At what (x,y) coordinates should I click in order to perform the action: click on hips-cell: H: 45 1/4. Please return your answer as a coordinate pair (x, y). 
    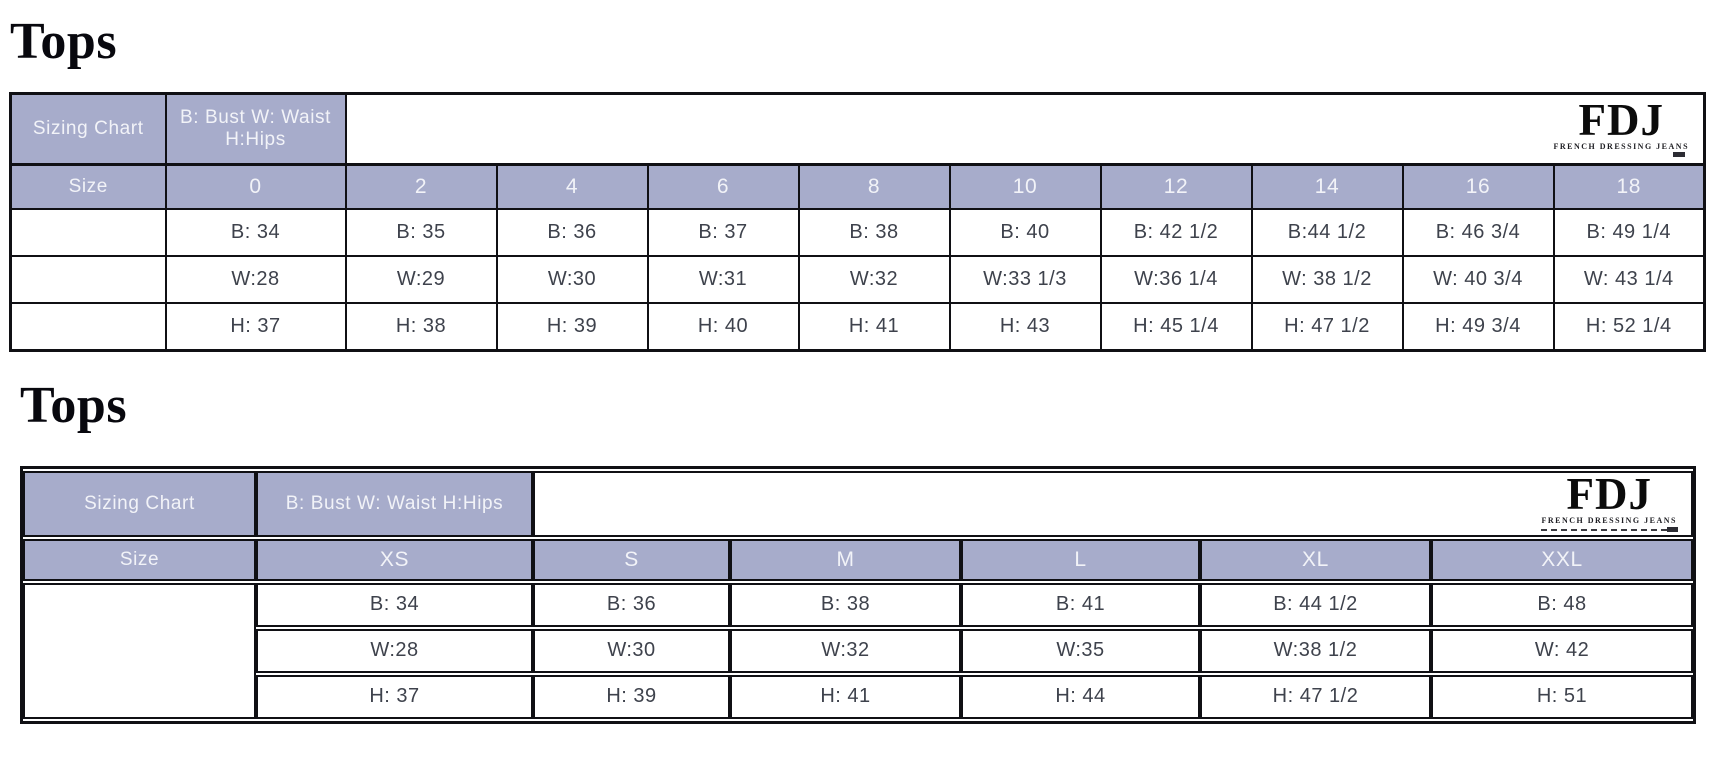
    Looking at the image, I should click on (1176, 327).